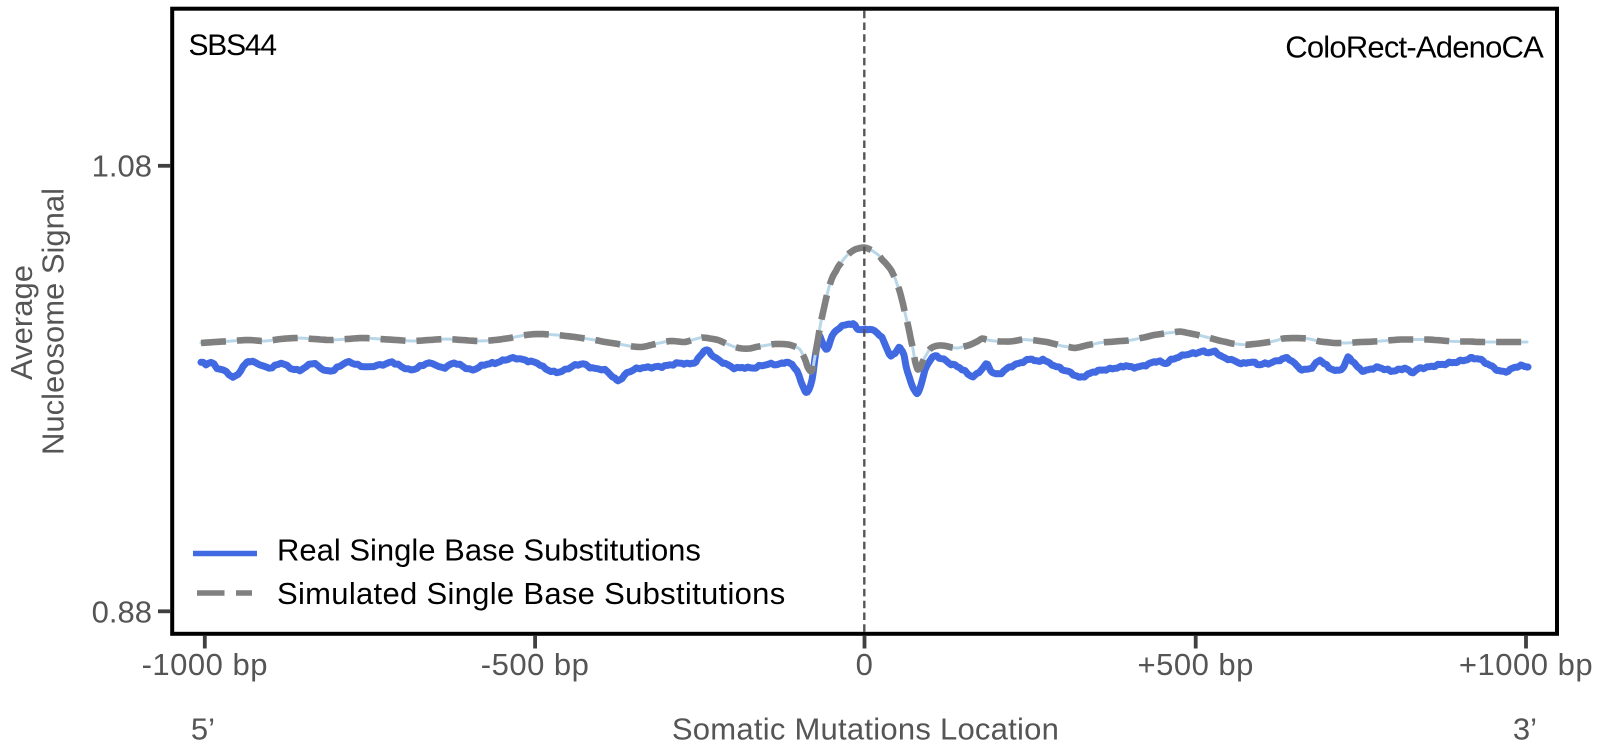  I want to click on svg-text: 3’, so click(1525, 729).